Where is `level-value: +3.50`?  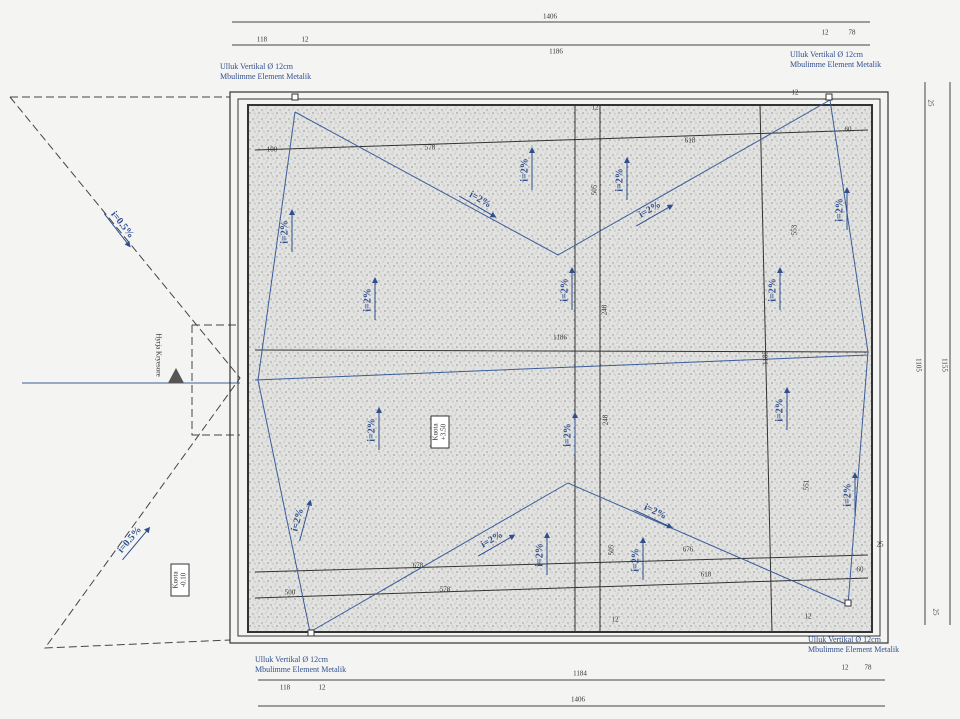
level-value: +3.50 is located at coordinates (444, 431).